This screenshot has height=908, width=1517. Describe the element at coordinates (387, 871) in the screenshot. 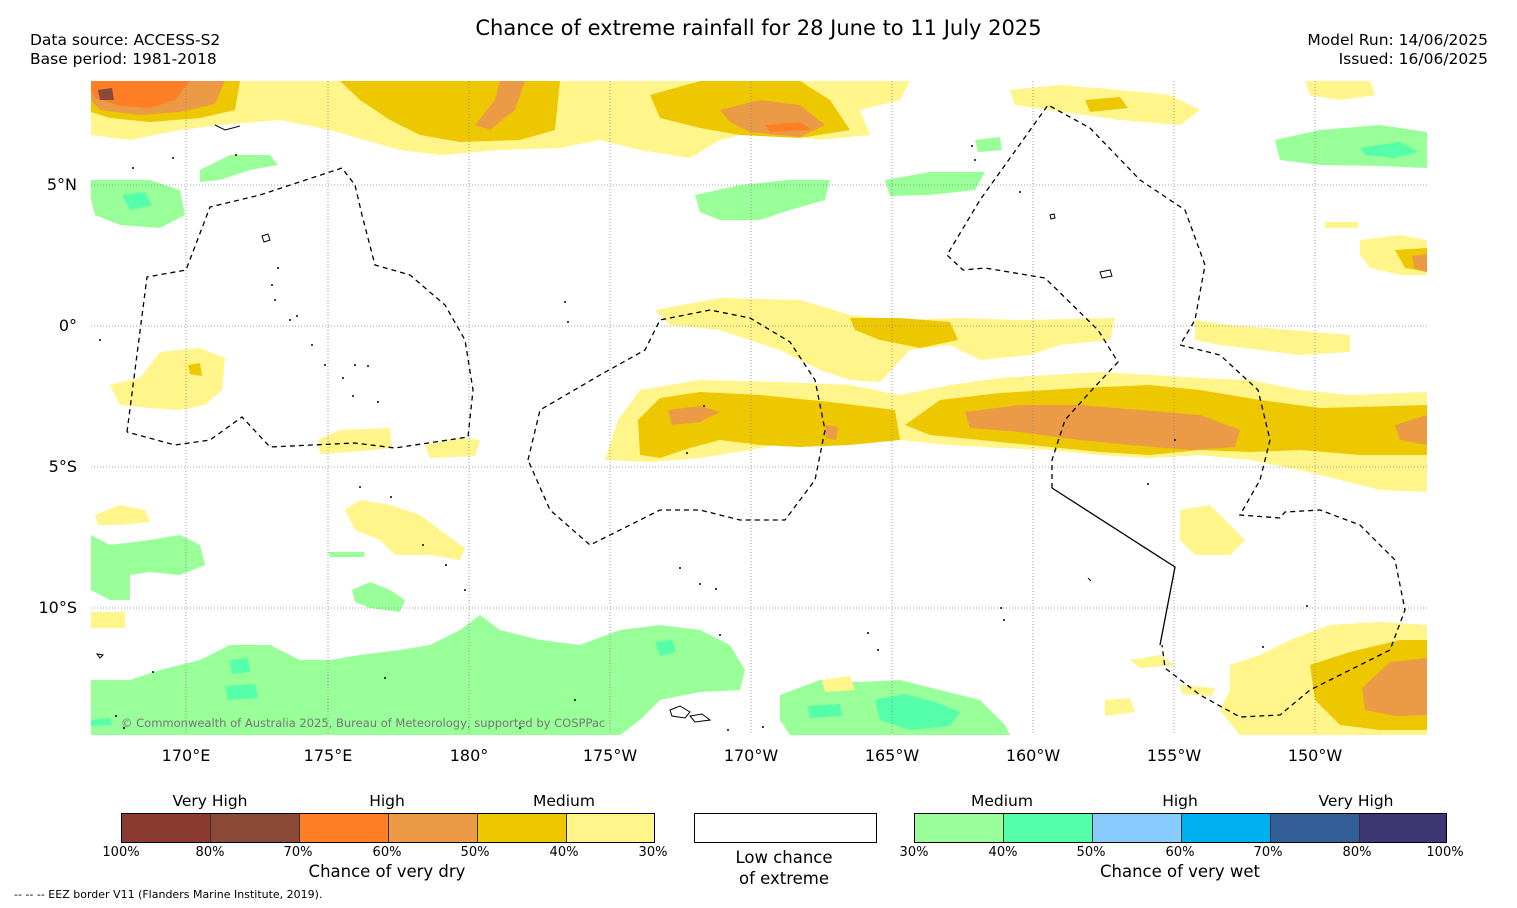

I see `dry-legend-title: Chance of very dry` at that location.